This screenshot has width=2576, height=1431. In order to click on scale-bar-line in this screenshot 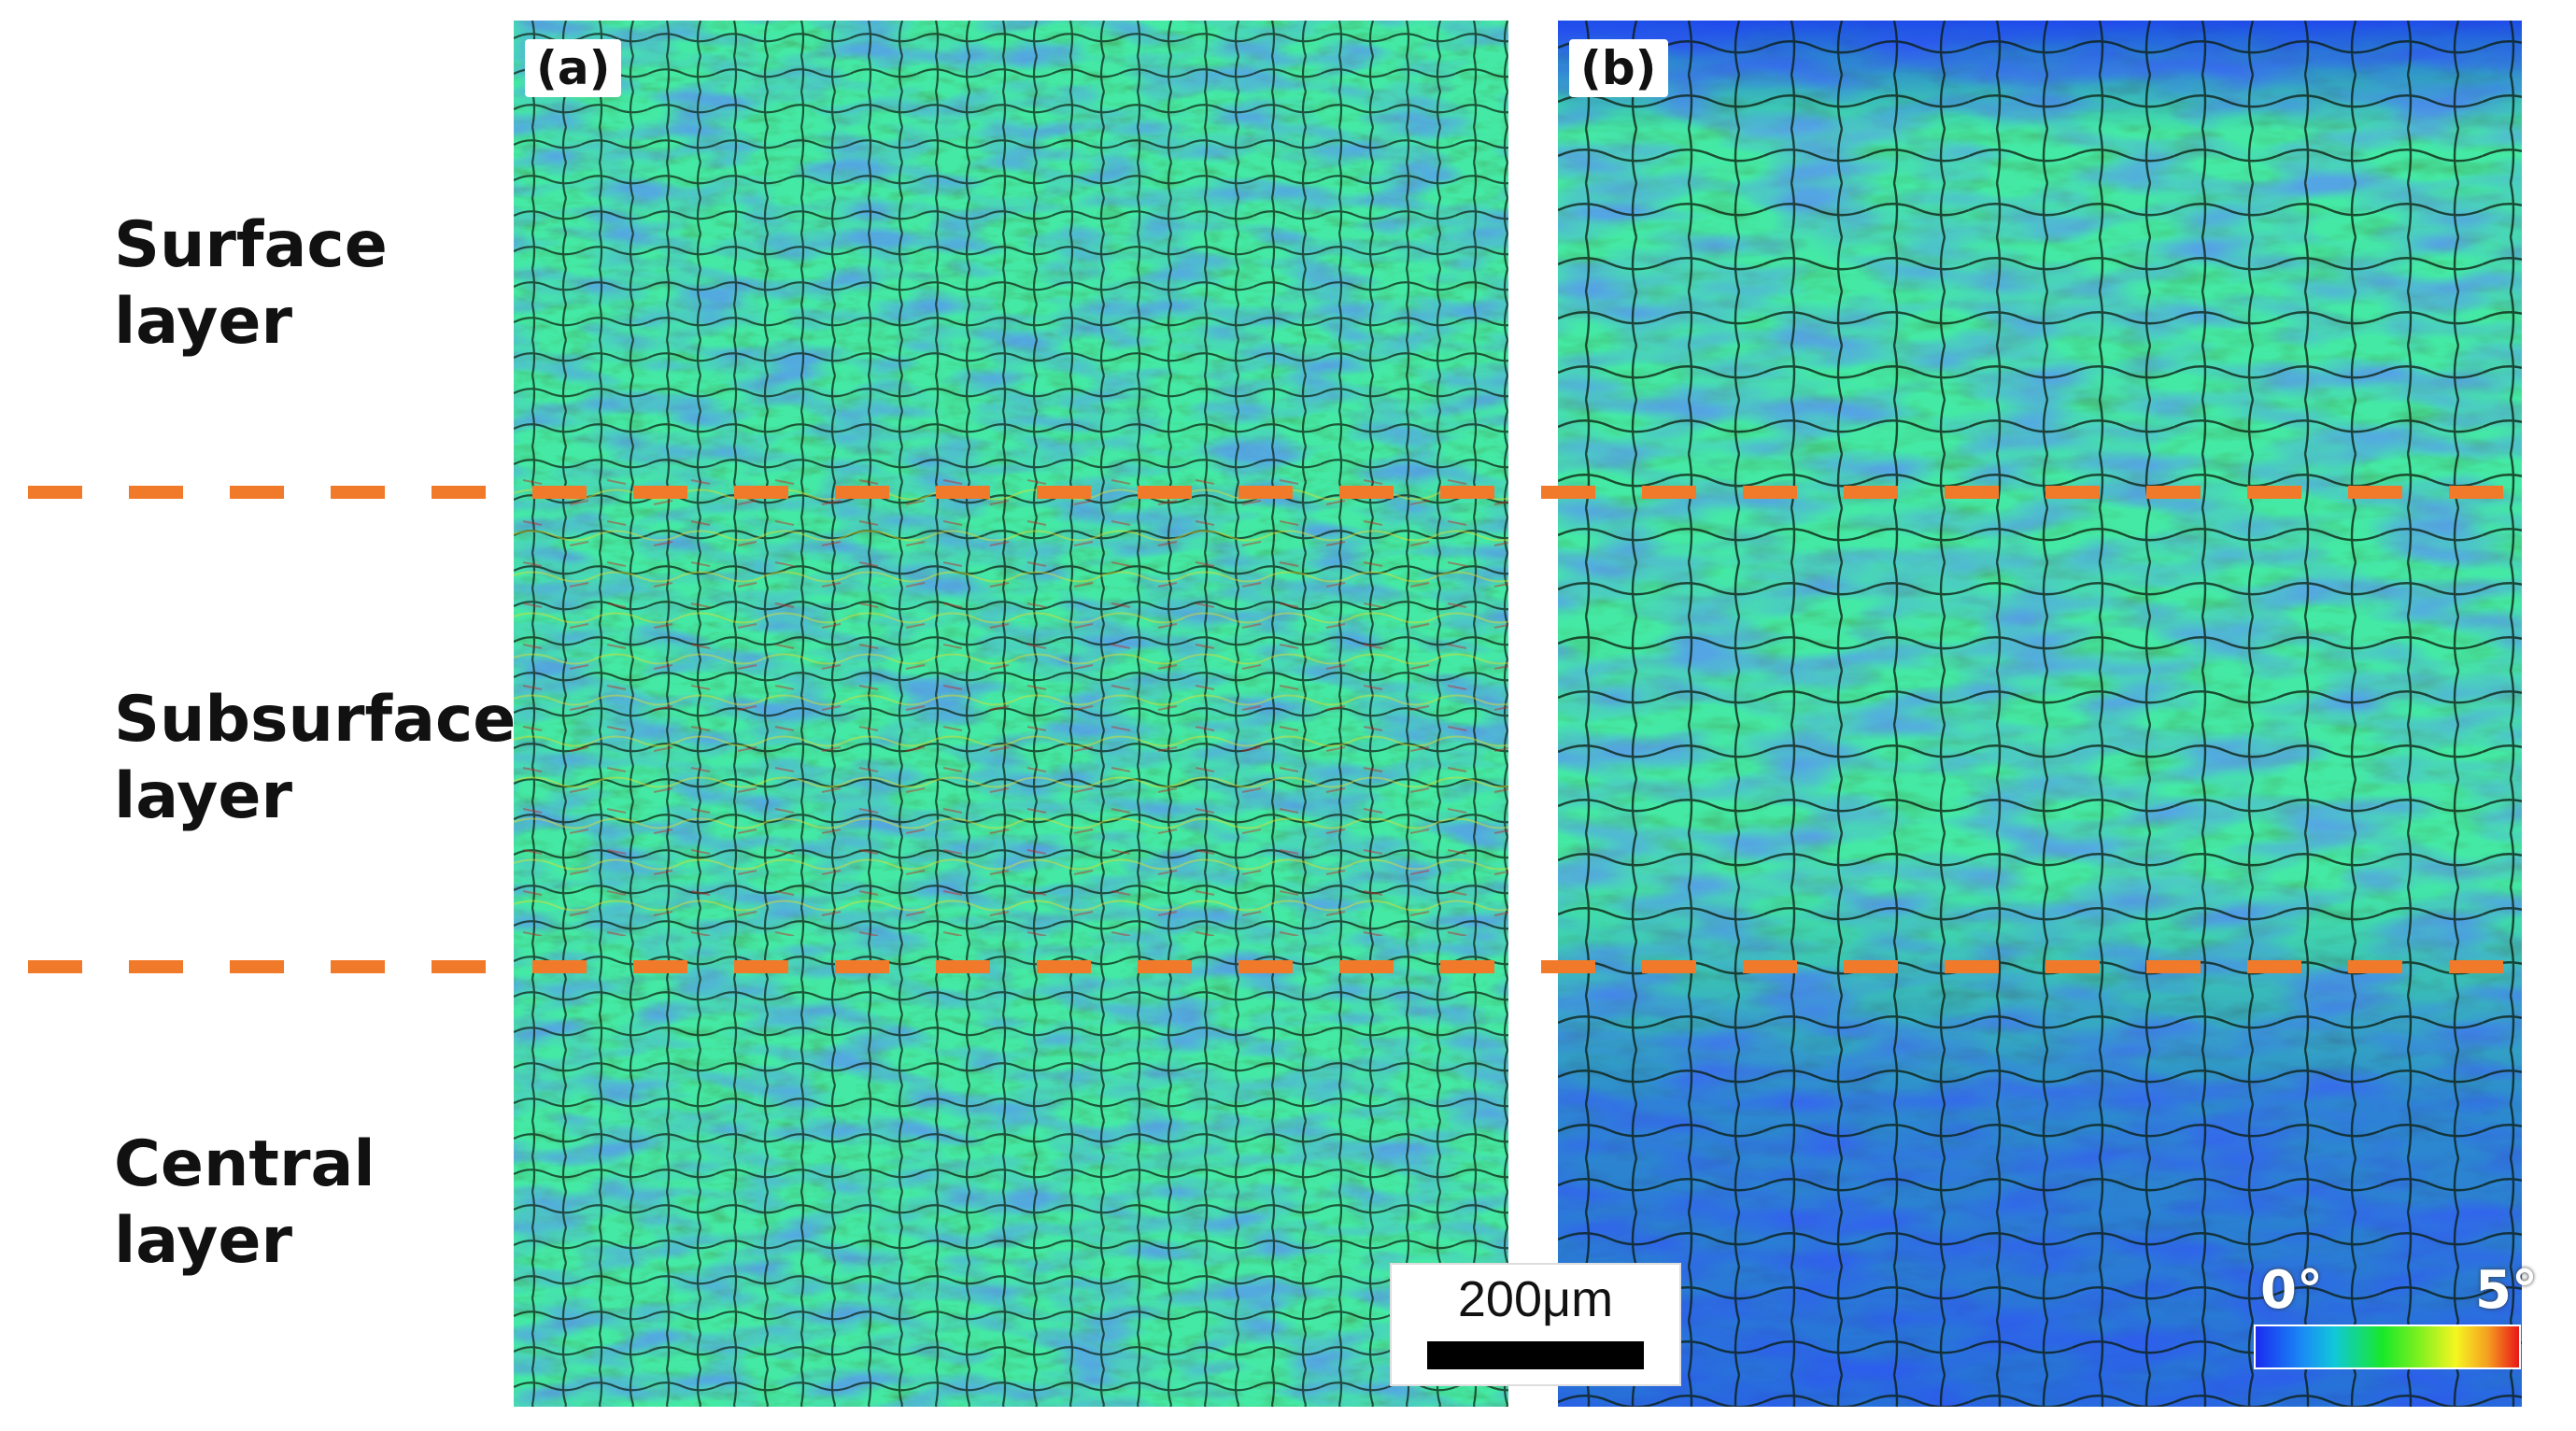, I will do `click(1535, 1355)`.